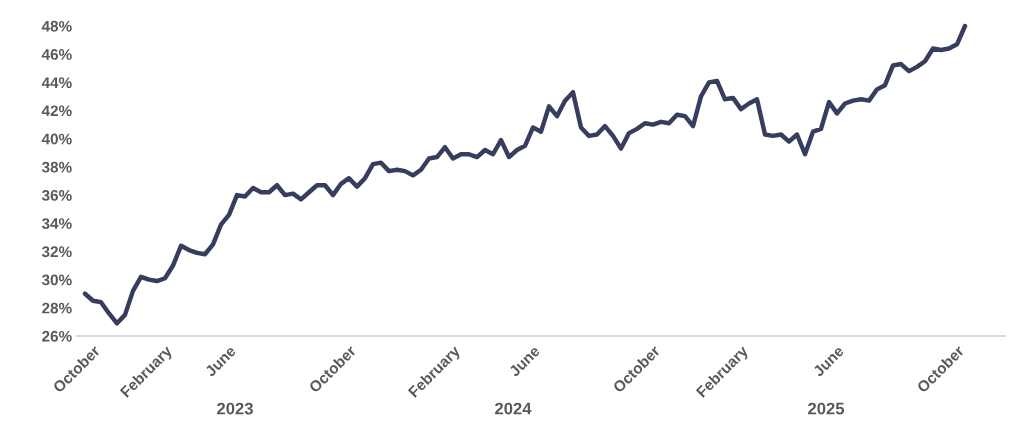 Image resolution: width=1018 pixels, height=424 pixels. Describe the element at coordinates (56, 111) in the screenshot. I see `y-tick-label: 42%` at that location.